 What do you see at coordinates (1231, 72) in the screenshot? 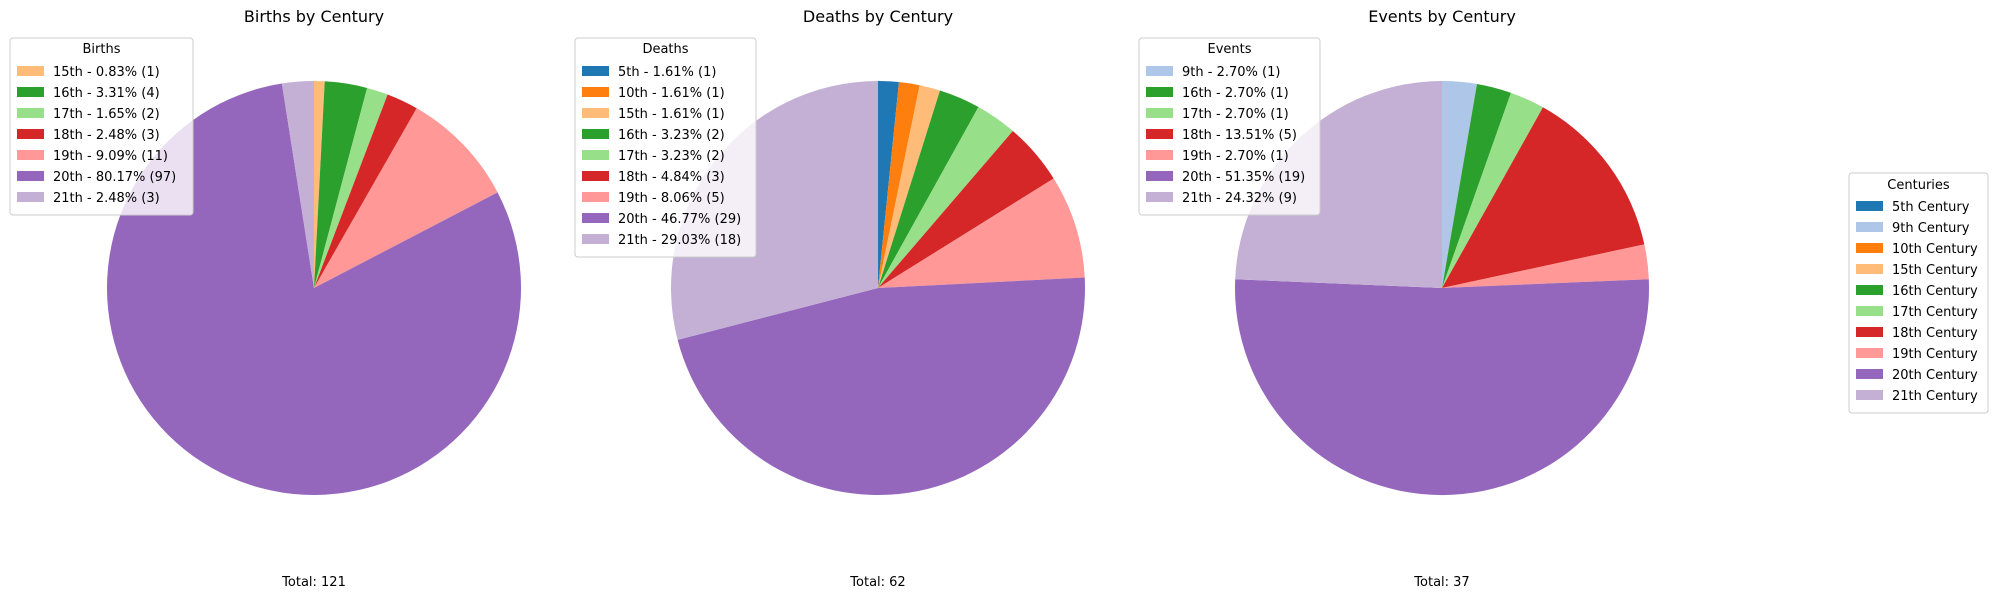
I see `legend-entry-9th: 9th - 2.70% (1)` at bounding box center [1231, 72].